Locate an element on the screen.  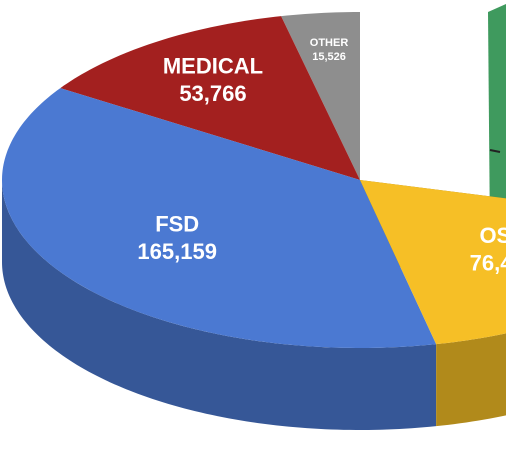
slice-value-label: 76,479 is located at coordinates (488, 263).